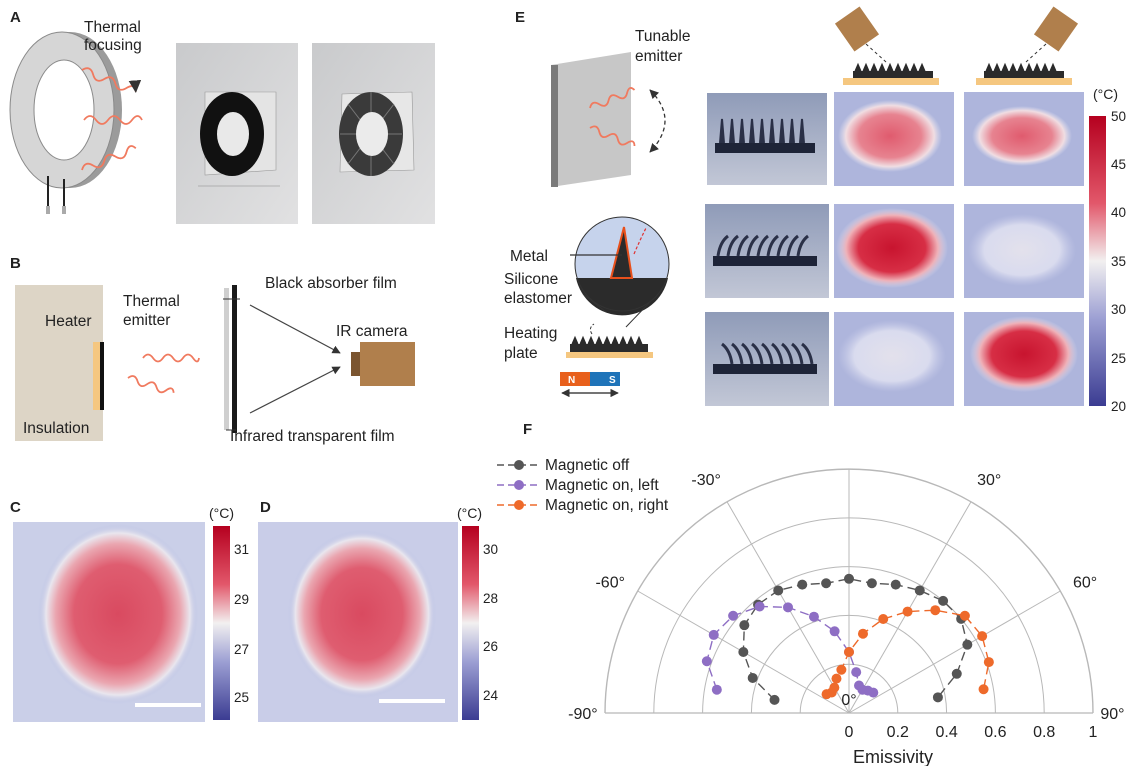  Describe the element at coordinates (1085, 583) in the screenshot. I see `angle-label-3: 60°` at that location.